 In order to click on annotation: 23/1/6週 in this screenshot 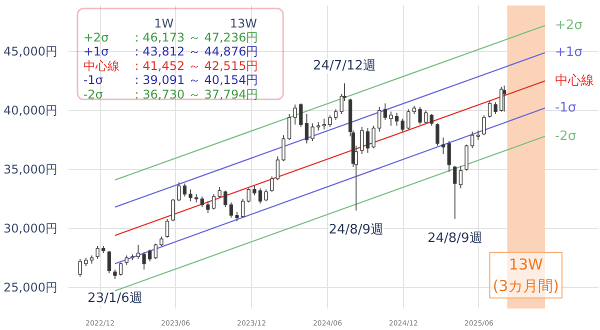, I will do `click(115, 298)`.